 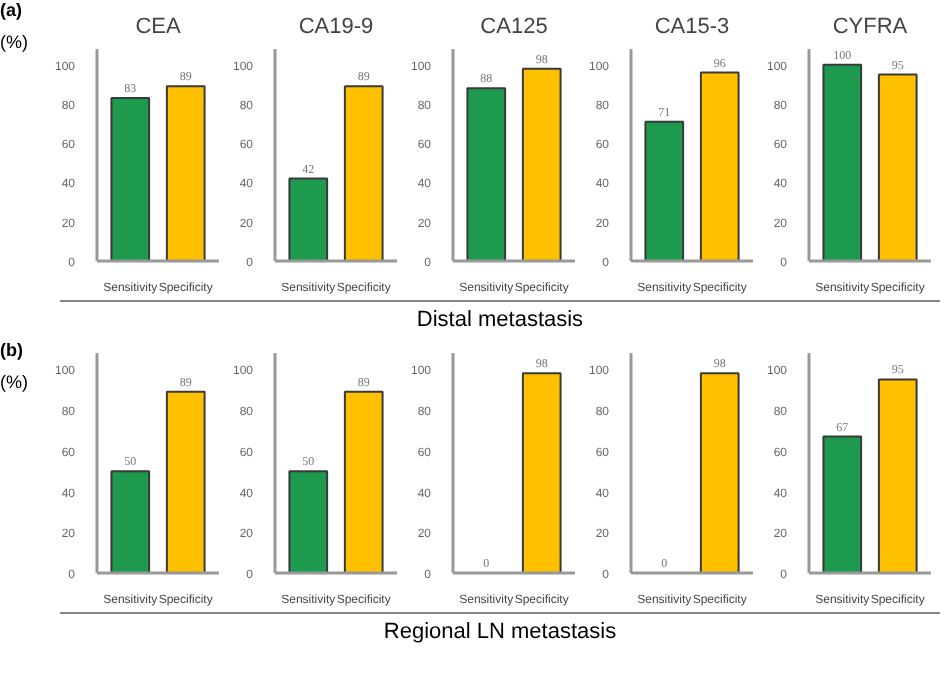 What do you see at coordinates (500, 631) in the screenshot?
I see `text: Regional LN metastasis` at bounding box center [500, 631].